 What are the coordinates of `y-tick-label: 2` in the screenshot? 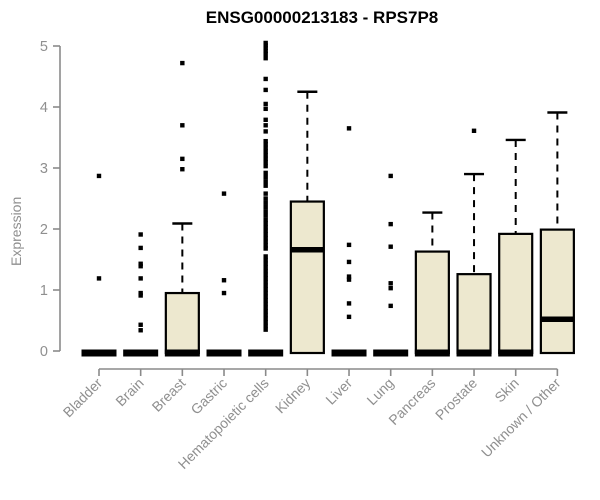 It's located at (44, 230).